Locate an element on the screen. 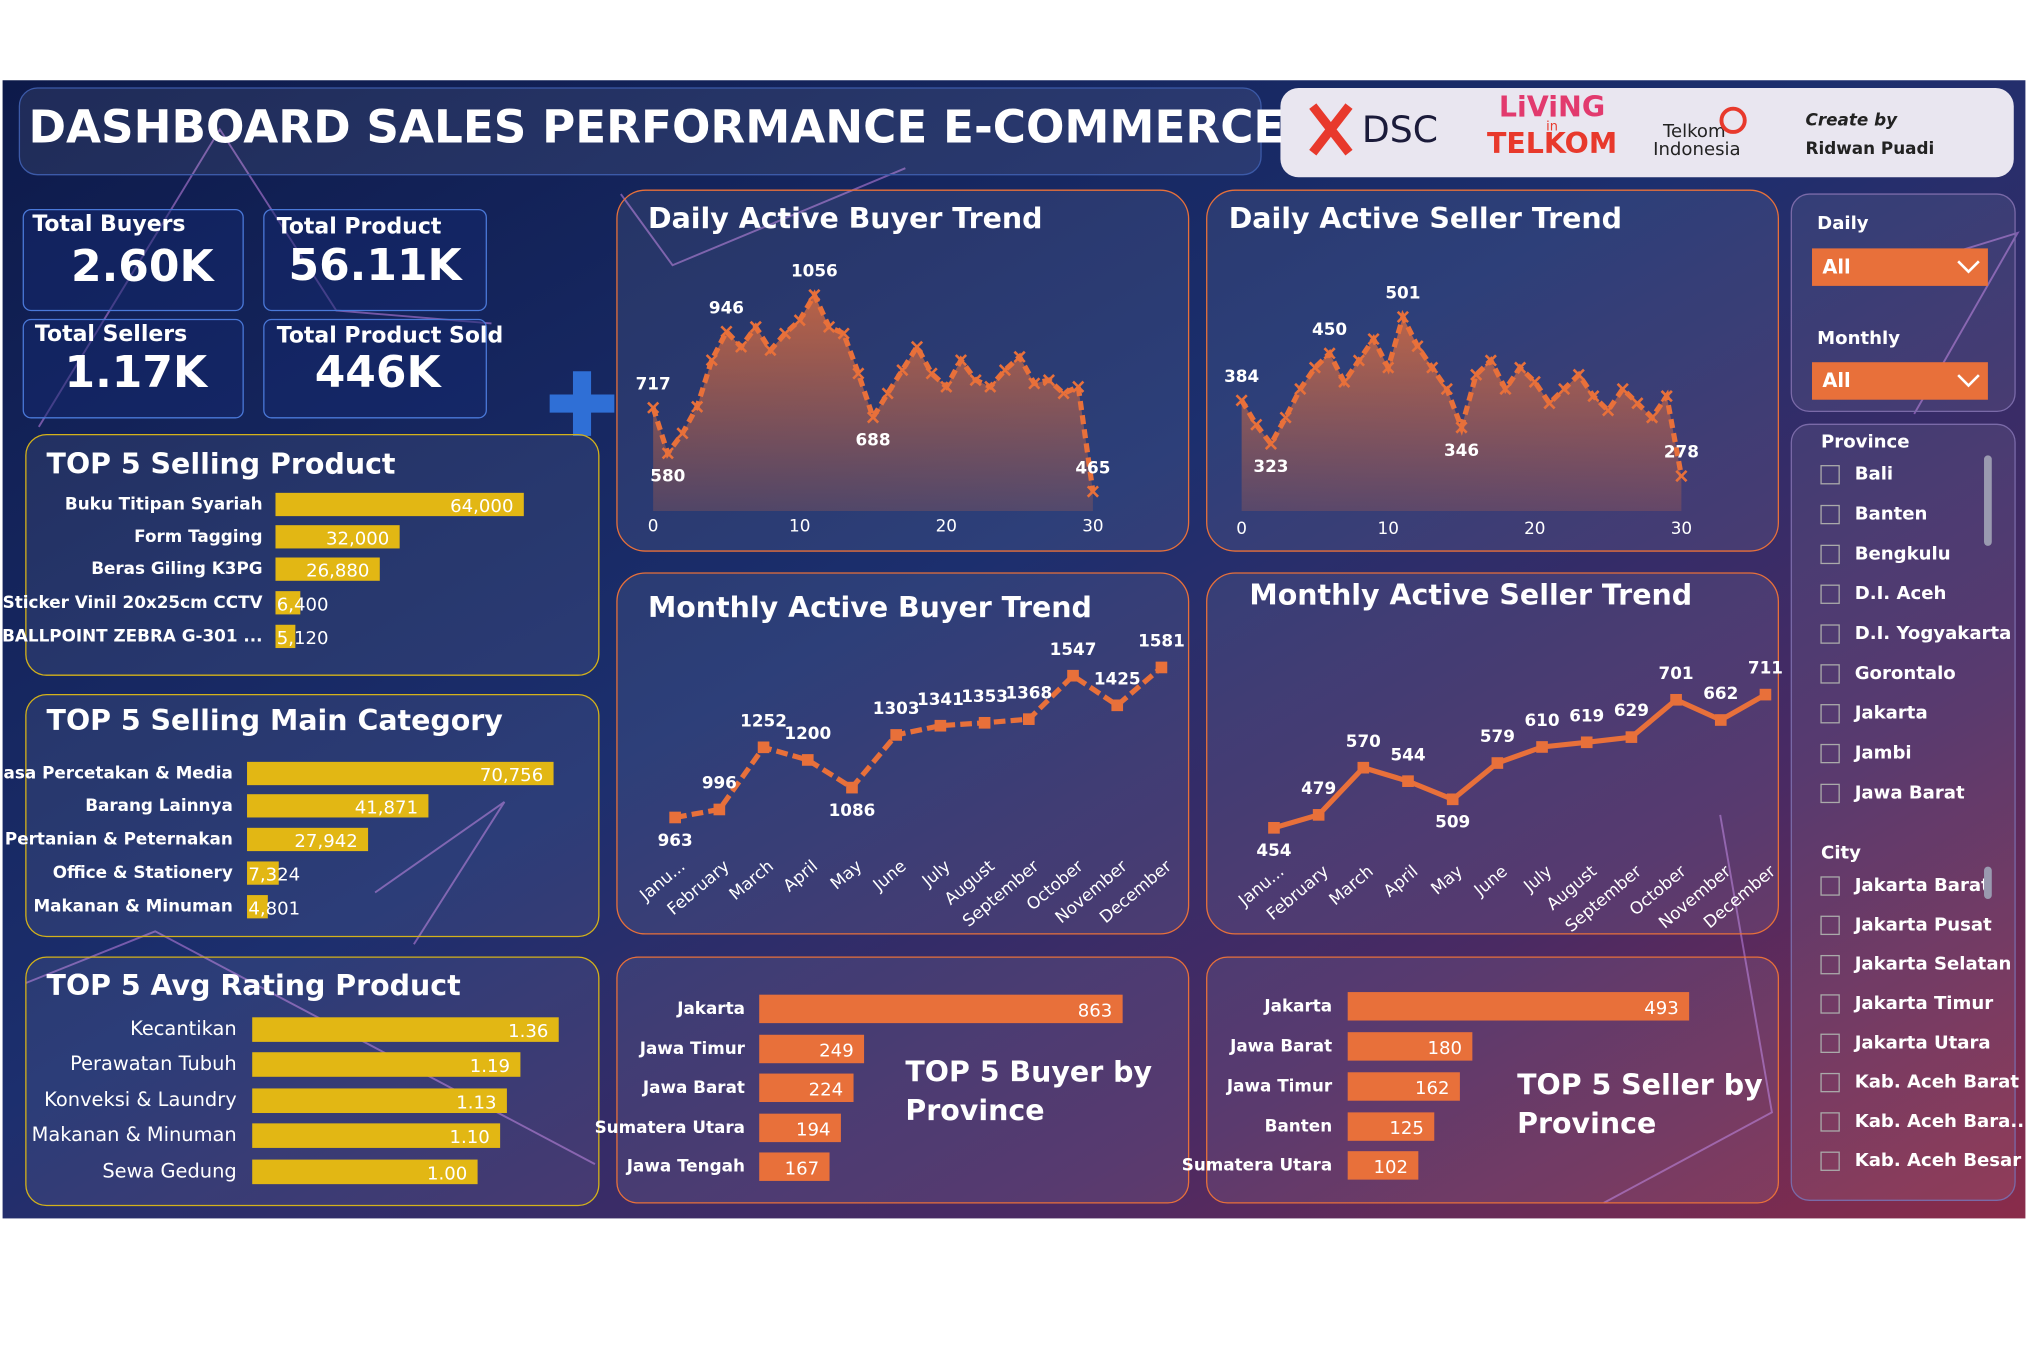 The height and width of the screenshot is (1353, 2028). kpi-label: Total Product Sold is located at coordinates (390, 335).